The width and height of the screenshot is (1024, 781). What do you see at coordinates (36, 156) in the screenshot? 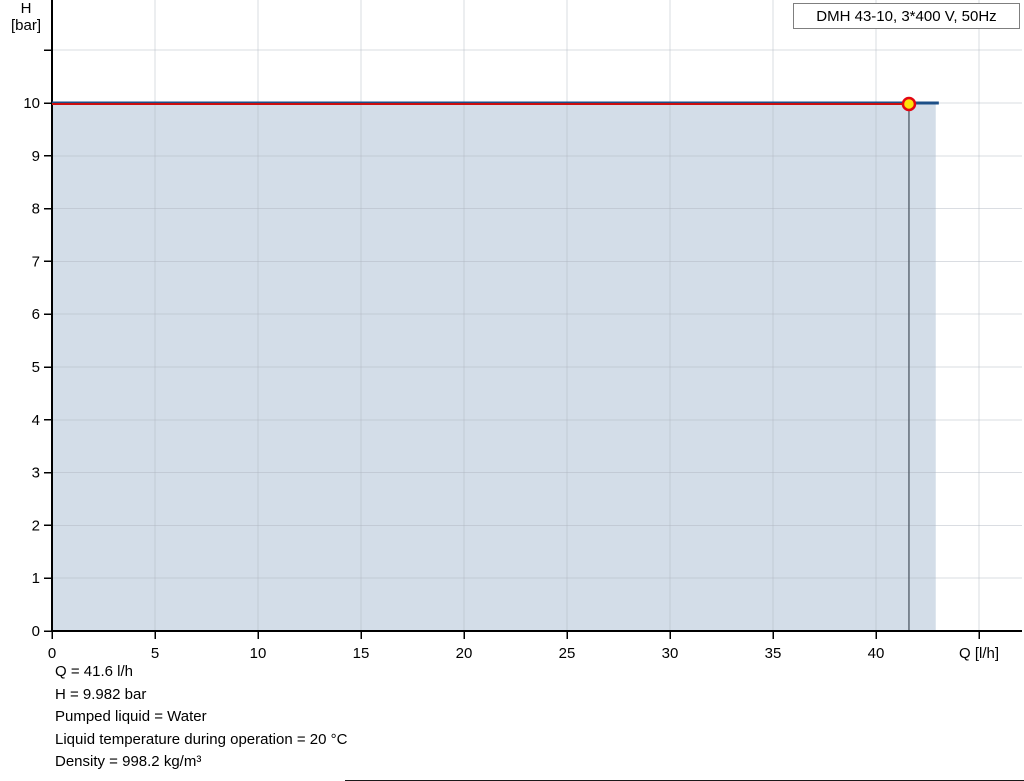
I see `y-tick-label: 9` at bounding box center [36, 156].